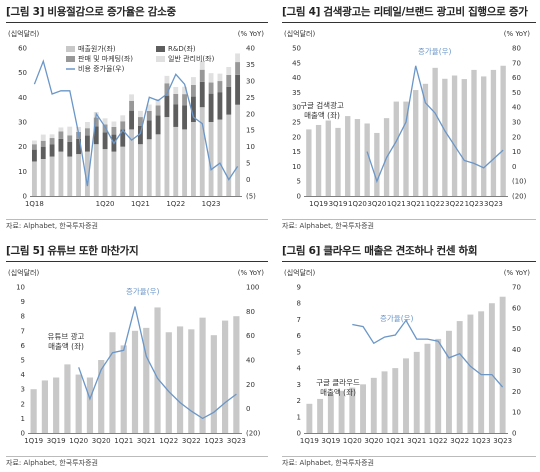  What do you see at coordinates (248, 164) in the screenshot?
I see `right-tick-label: 5` at bounding box center [248, 164].